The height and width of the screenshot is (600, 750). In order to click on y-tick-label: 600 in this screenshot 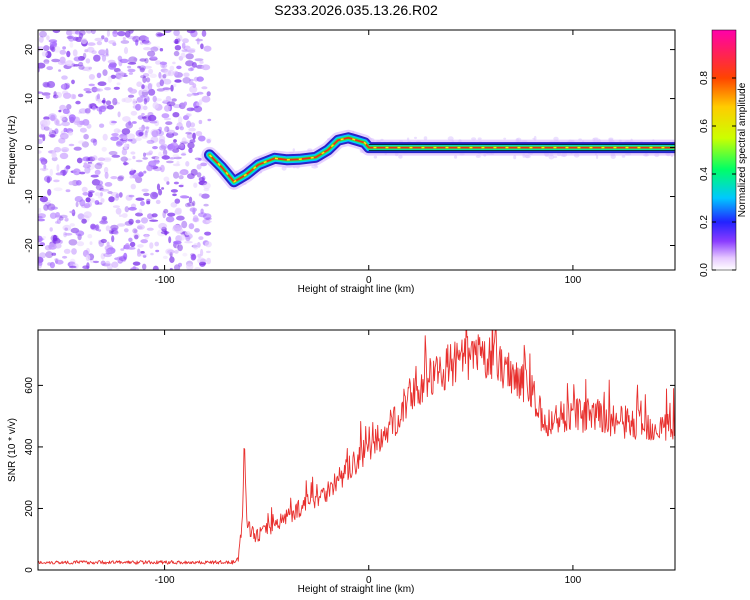, I will do `click(29, 385)`.